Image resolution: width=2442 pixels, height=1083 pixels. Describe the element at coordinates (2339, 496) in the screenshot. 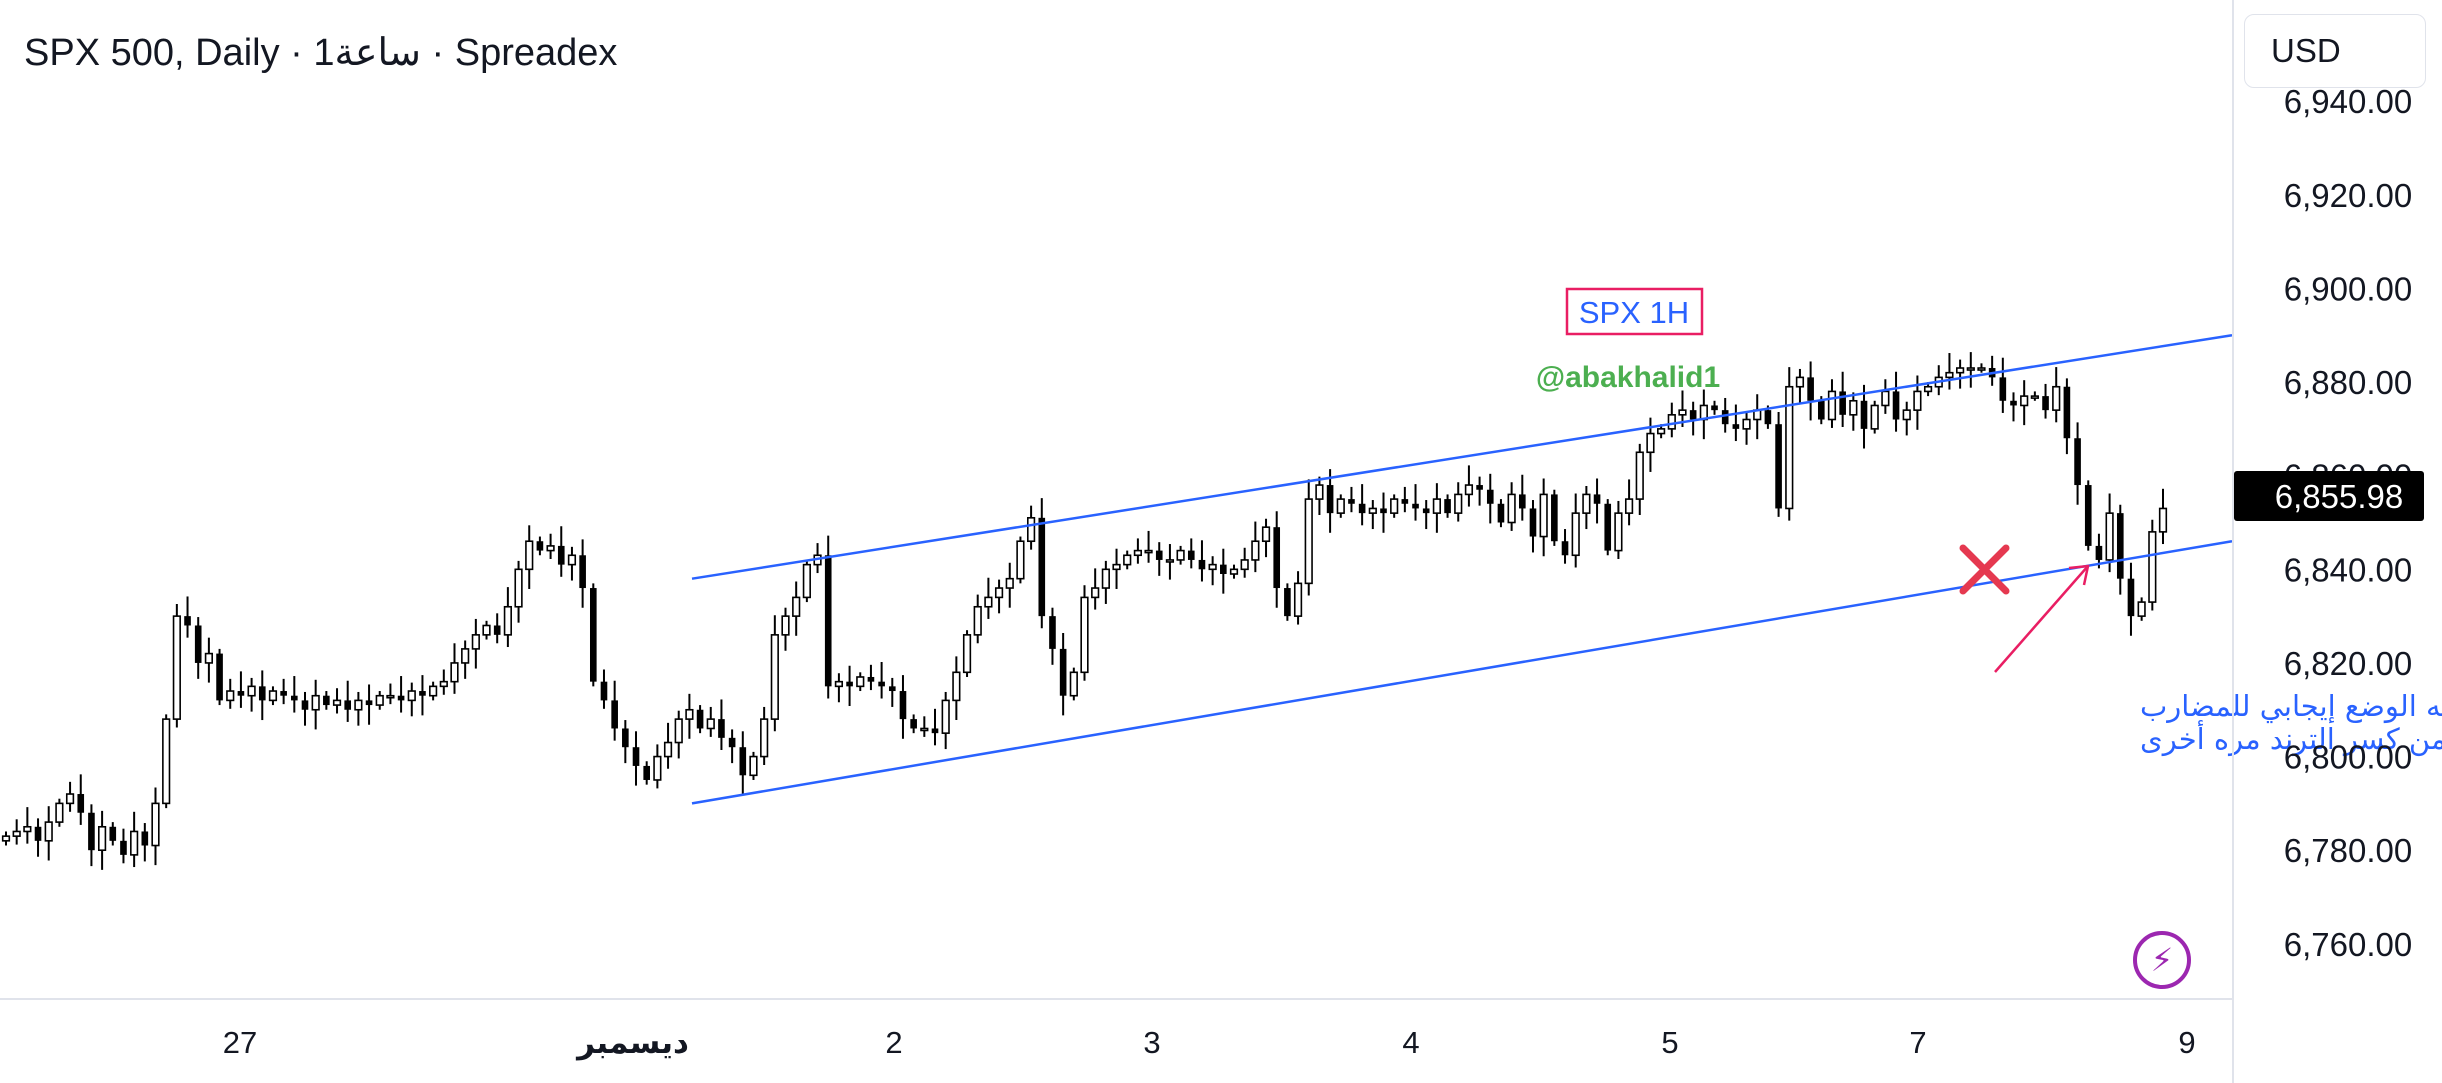

I see `last-price-label: 6,855.98` at that location.